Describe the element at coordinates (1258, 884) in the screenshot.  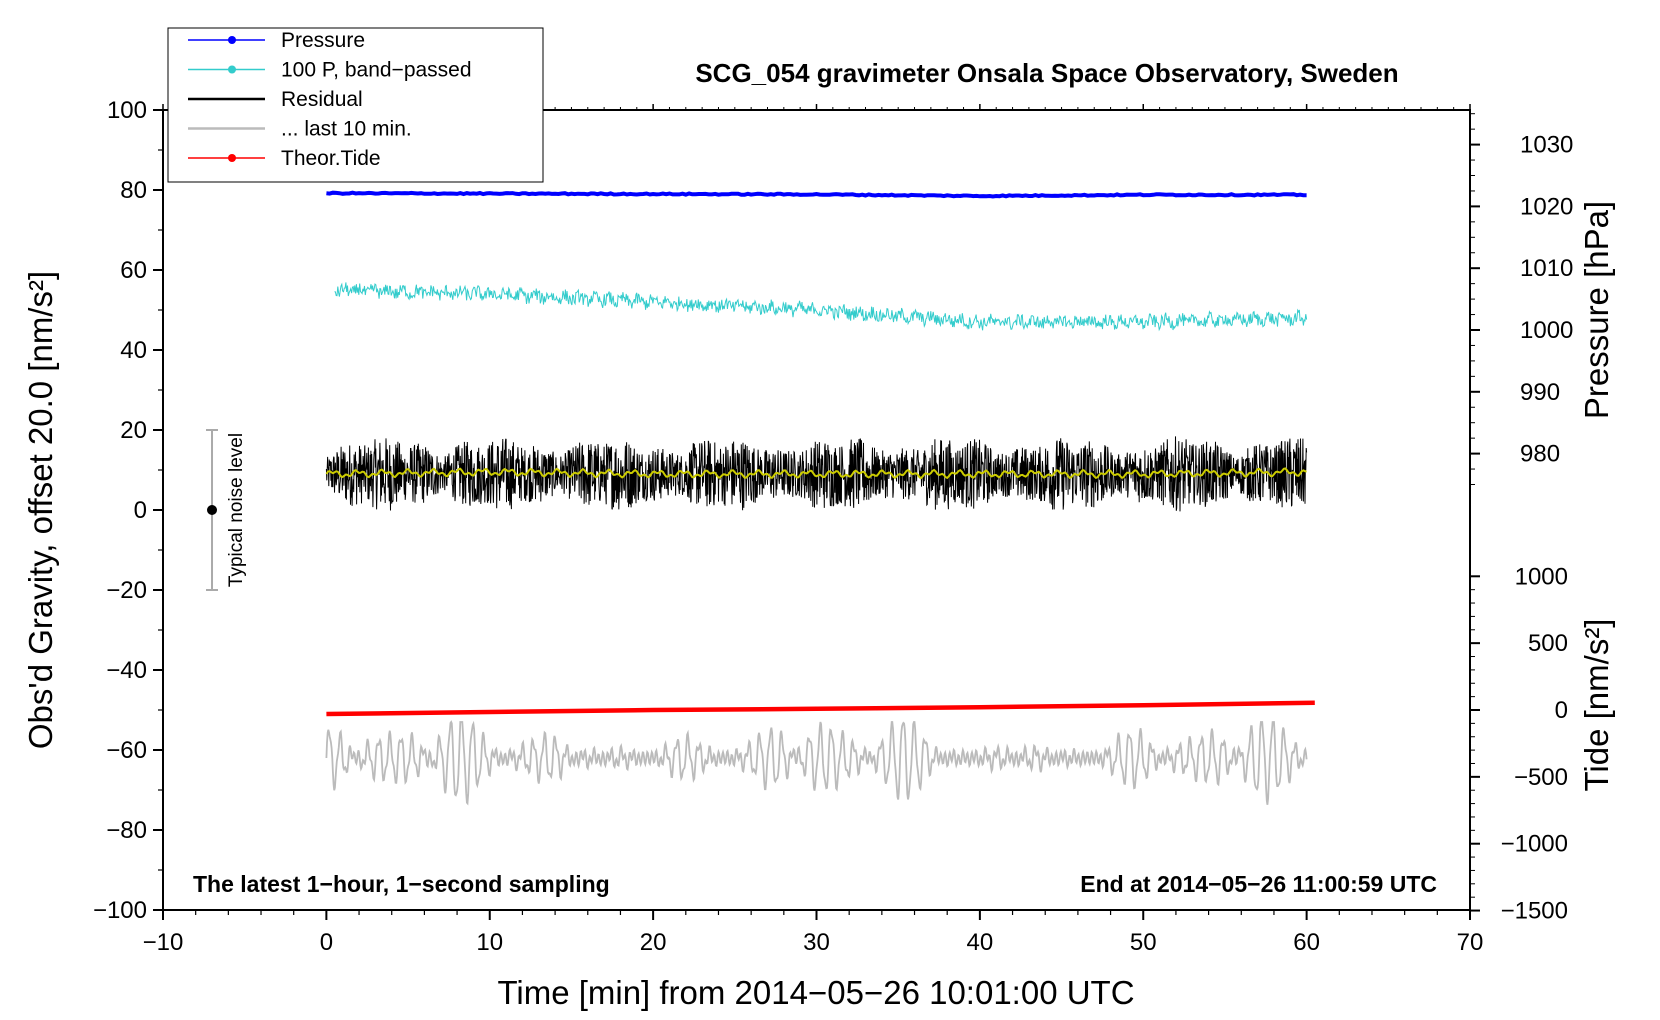
I see `end-time-note: End at 2014−05−26 11:00:59 UTC` at that location.